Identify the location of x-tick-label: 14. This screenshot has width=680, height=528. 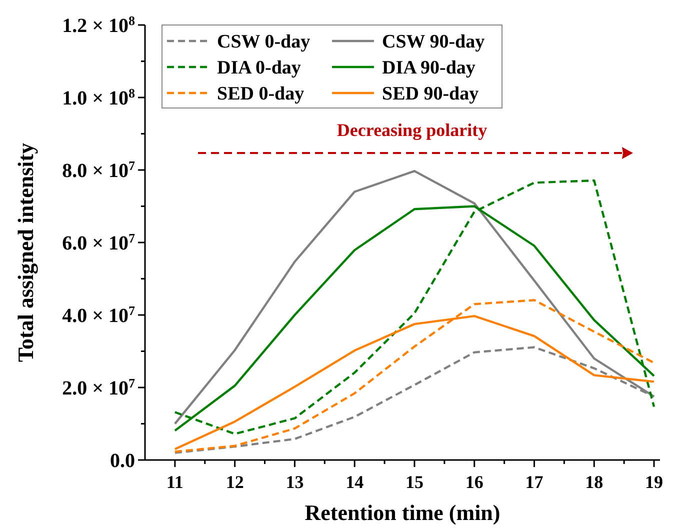
(355, 482).